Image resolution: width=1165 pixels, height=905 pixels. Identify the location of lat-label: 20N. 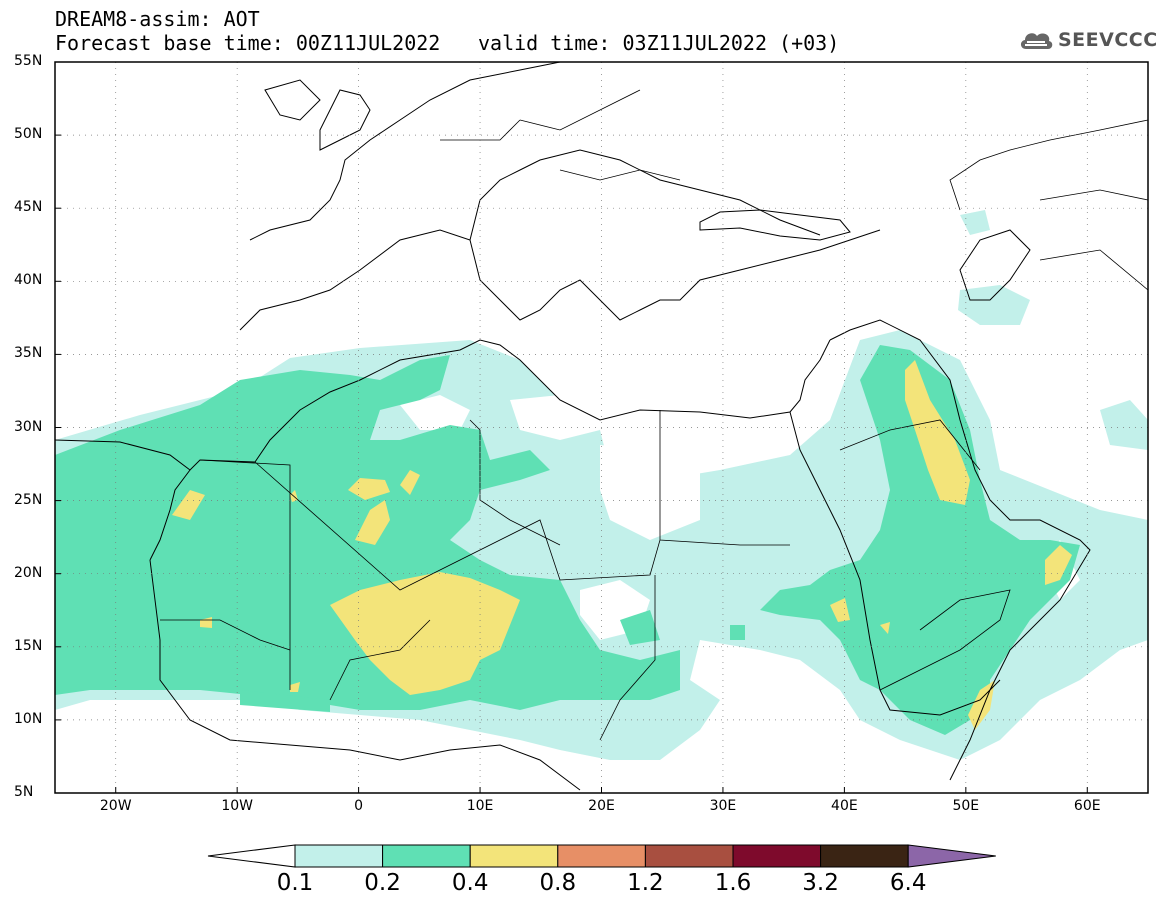
(28, 572).